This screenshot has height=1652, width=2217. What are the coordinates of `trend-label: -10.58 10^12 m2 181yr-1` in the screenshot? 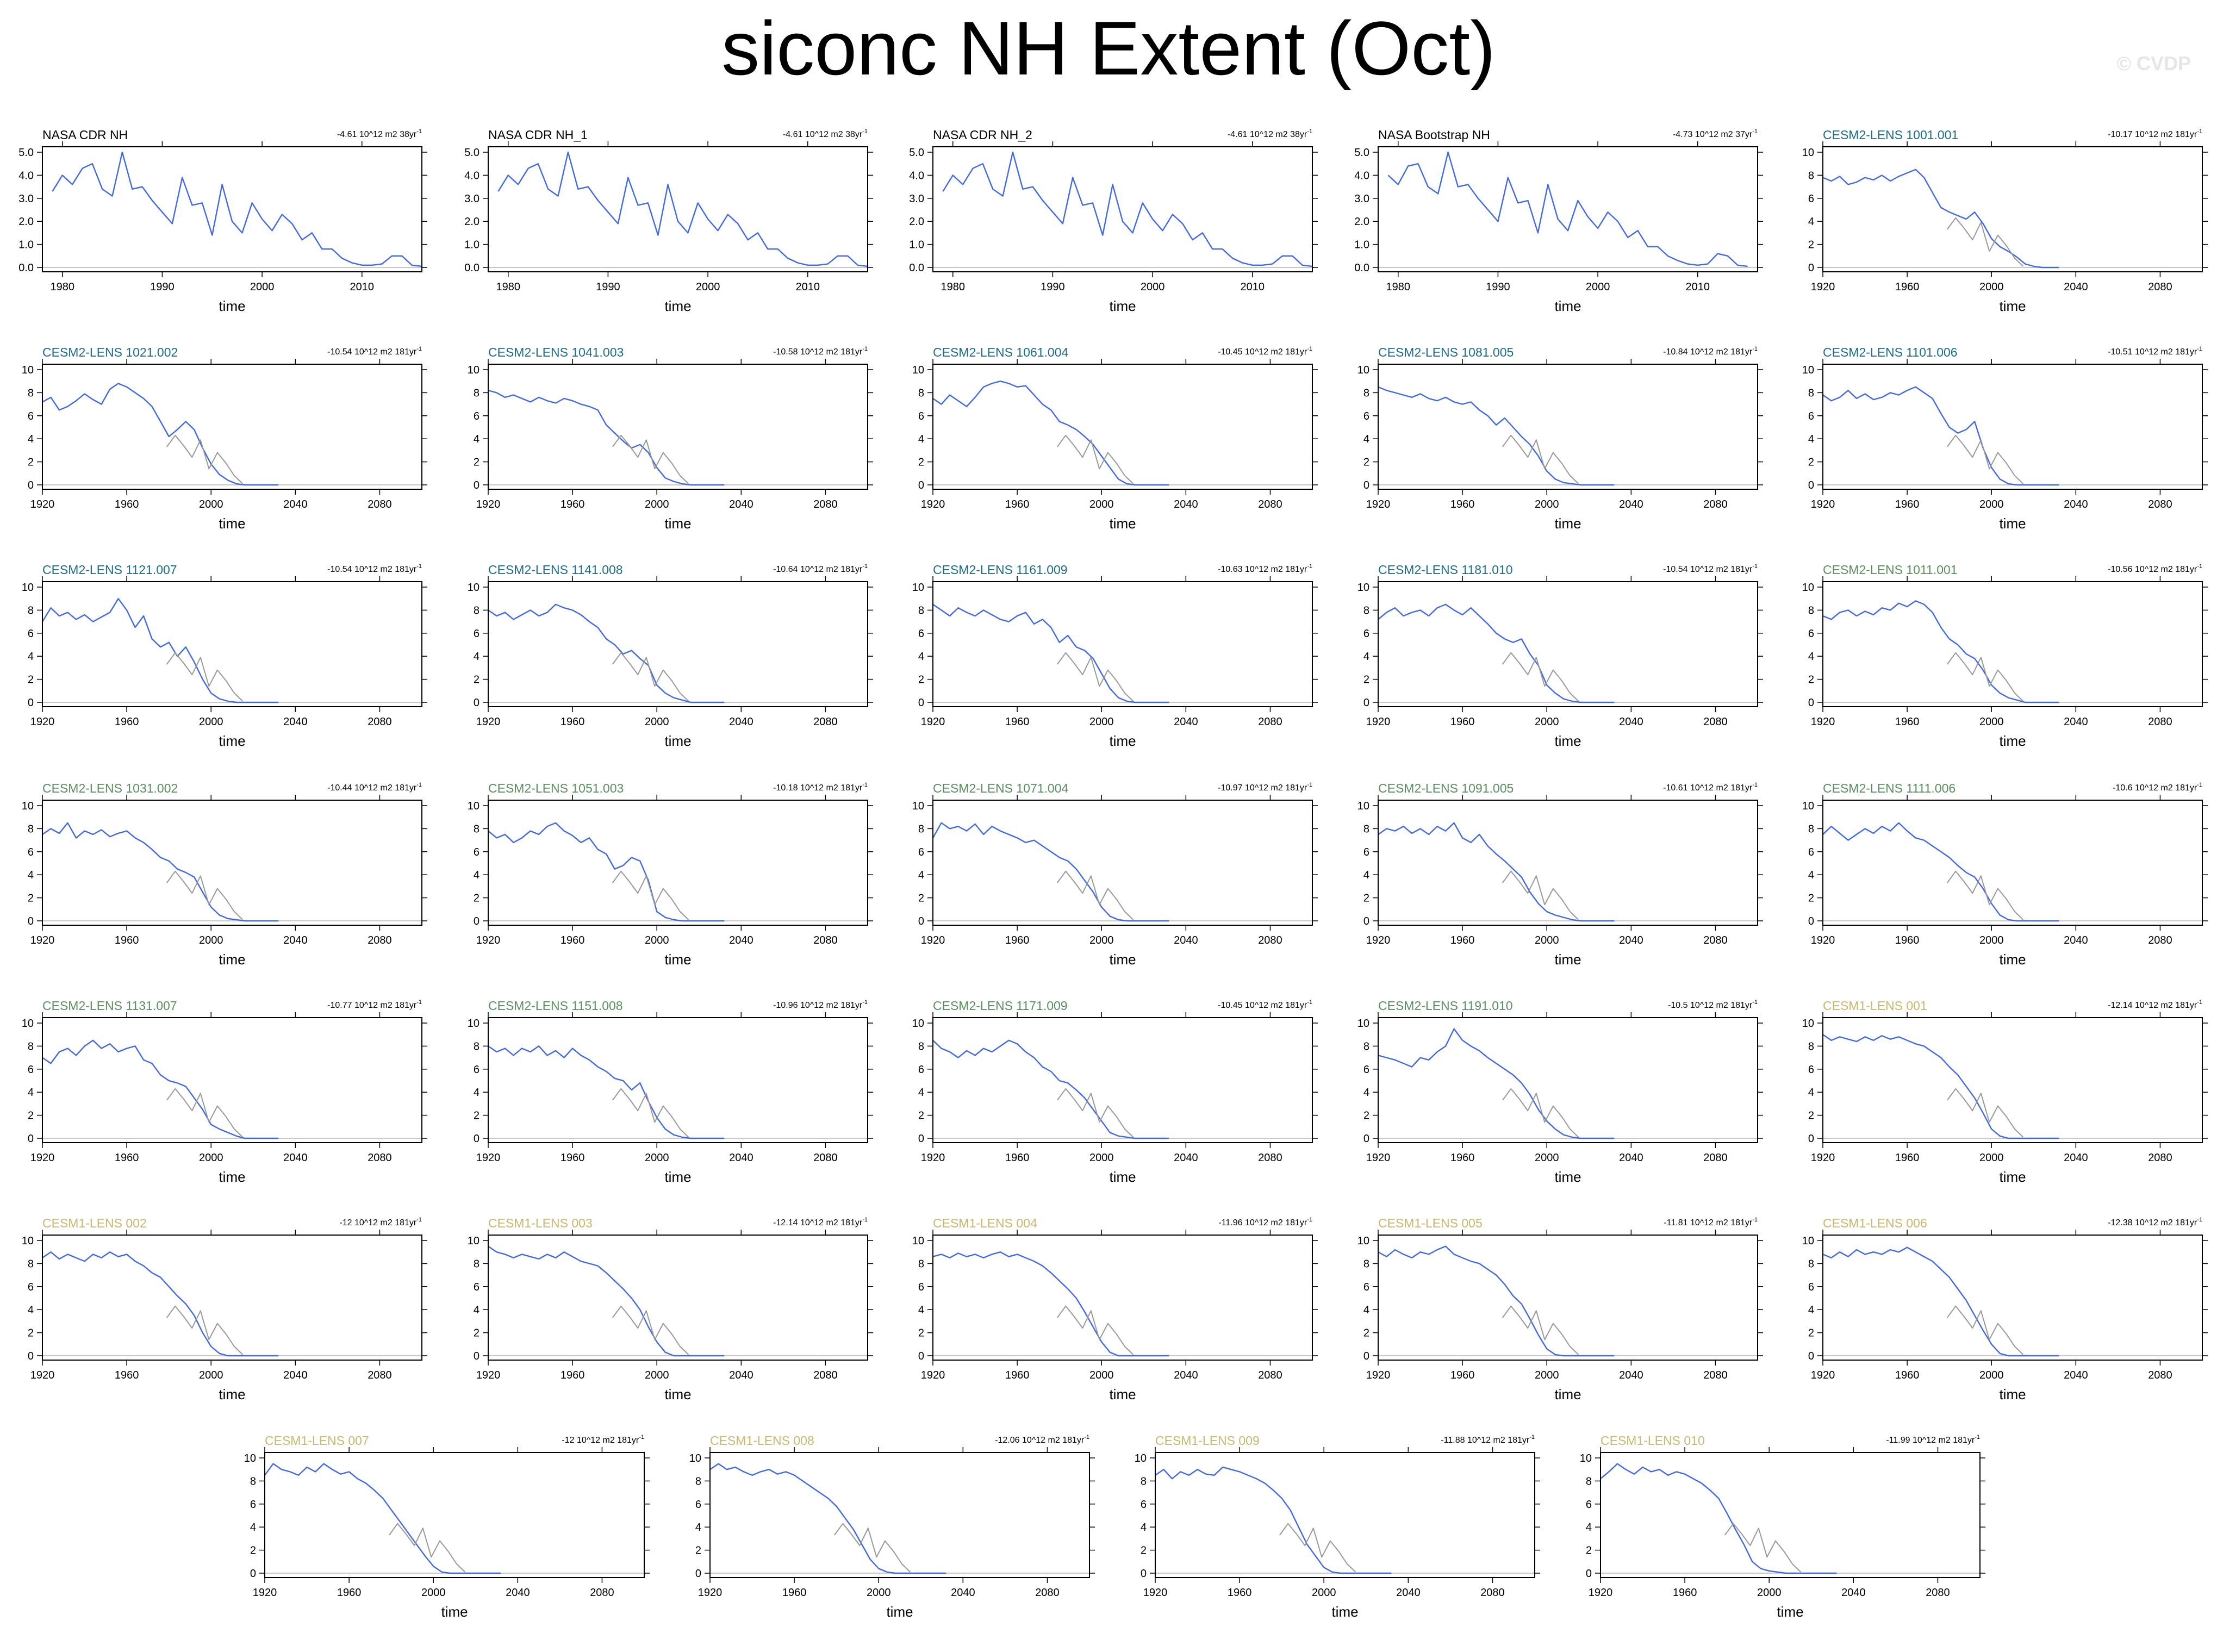 It's located at (820, 352).